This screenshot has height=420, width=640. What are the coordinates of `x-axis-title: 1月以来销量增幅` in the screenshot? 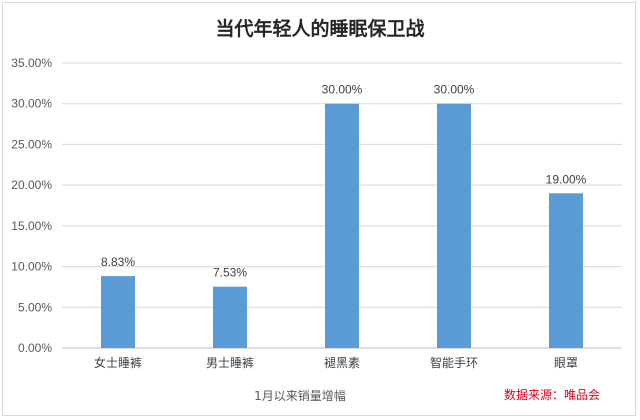 It's located at (300, 396).